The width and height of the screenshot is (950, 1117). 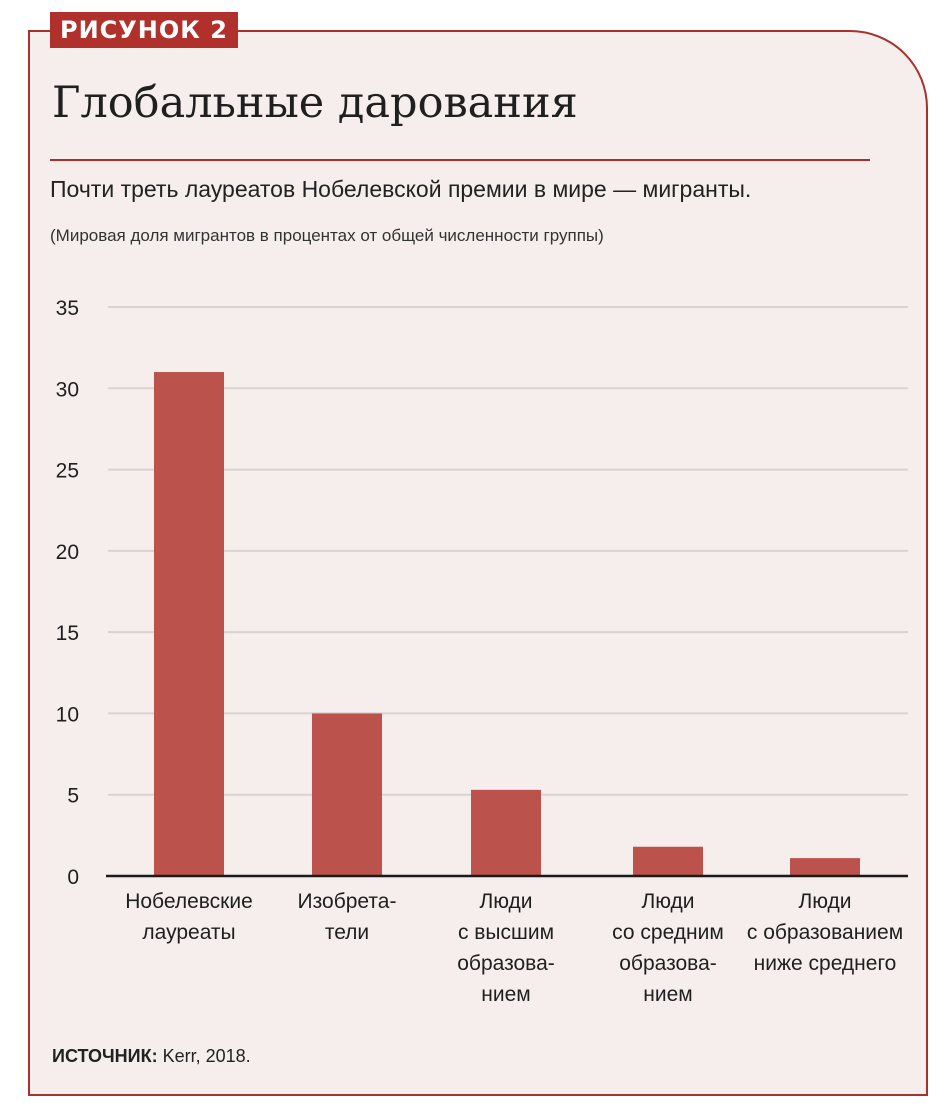 What do you see at coordinates (67, 308) in the screenshot?
I see `y-tick-label: 35` at bounding box center [67, 308].